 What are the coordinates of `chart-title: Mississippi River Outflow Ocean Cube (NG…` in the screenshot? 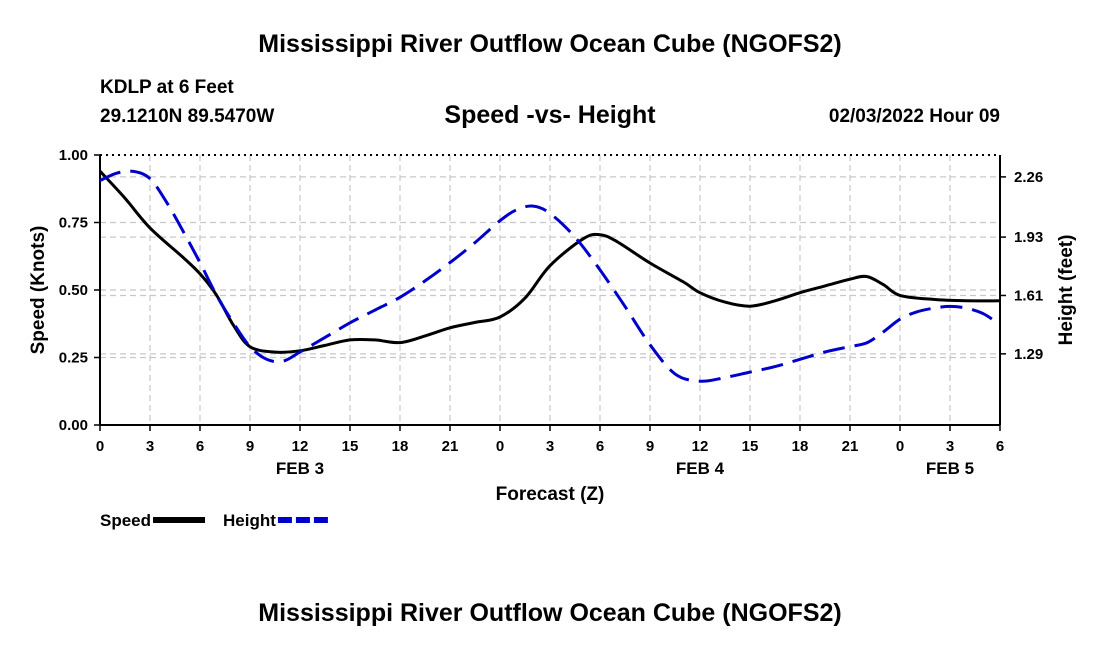 It's located at (550, 44).